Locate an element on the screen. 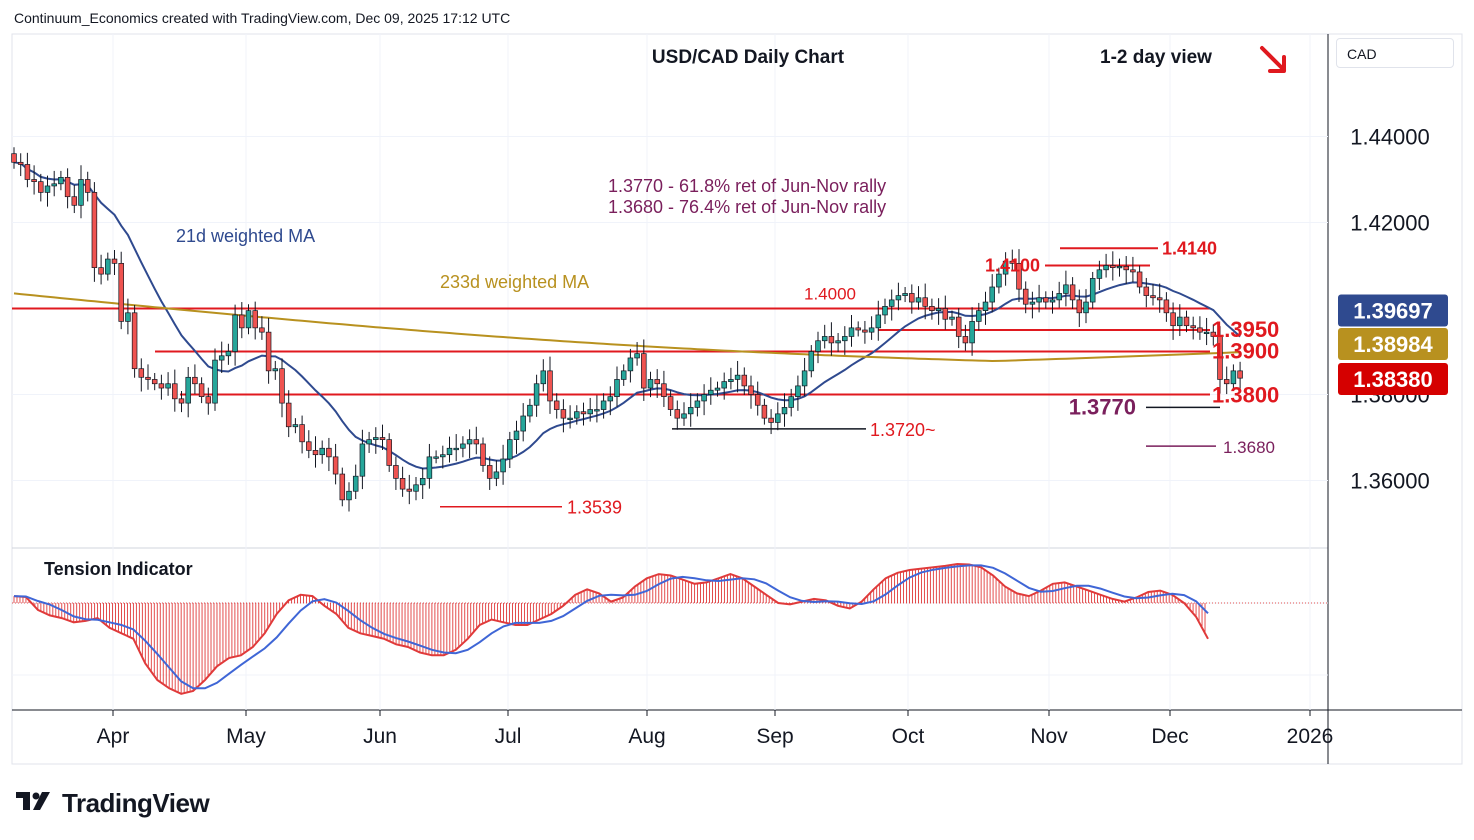 This screenshot has width=1474, height=840. level-label: 1.3770 is located at coordinates (1102, 406).